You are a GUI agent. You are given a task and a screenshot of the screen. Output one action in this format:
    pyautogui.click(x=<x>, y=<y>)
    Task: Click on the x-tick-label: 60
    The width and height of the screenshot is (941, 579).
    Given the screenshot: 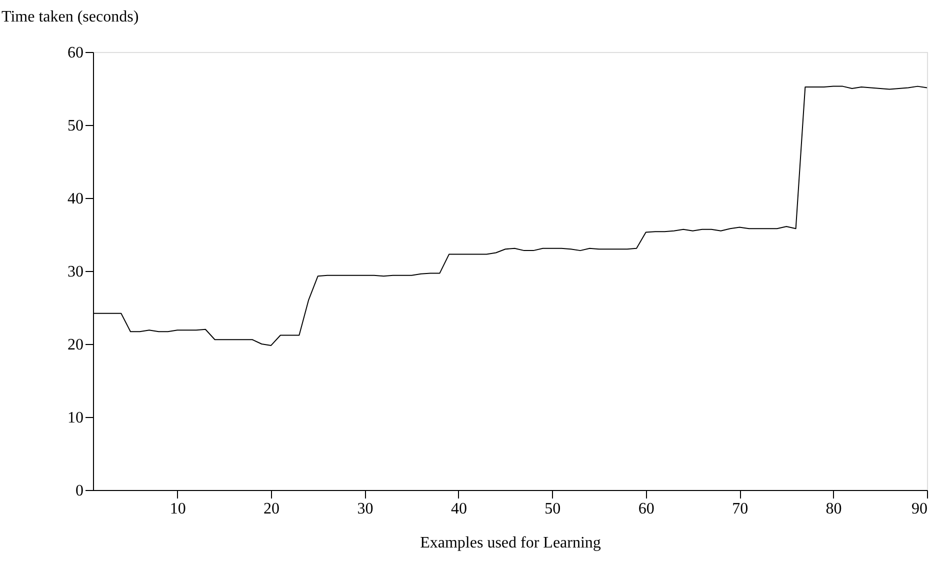 What is the action you would take?
    pyautogui.click(x=646, y=509)
    